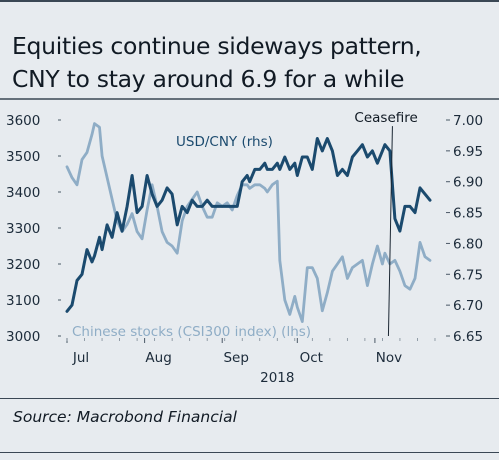 This screenshot has width=499, height=460. What do you see at coordinates (311, 358) in the screenshot?
I see `x-axis-tick-label: Oct` at bounding box center [311, 358].